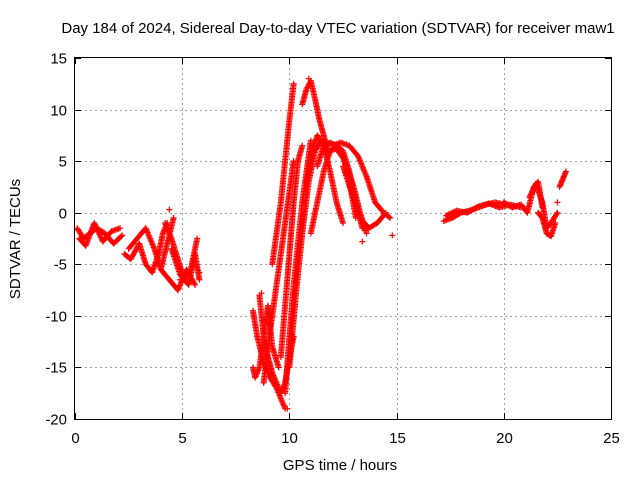 The width and height of the screenshot is (640, 480). Describe the element at coordinates (397, 438) in the screenshot. I see `x-tick-label: 15` at that location.